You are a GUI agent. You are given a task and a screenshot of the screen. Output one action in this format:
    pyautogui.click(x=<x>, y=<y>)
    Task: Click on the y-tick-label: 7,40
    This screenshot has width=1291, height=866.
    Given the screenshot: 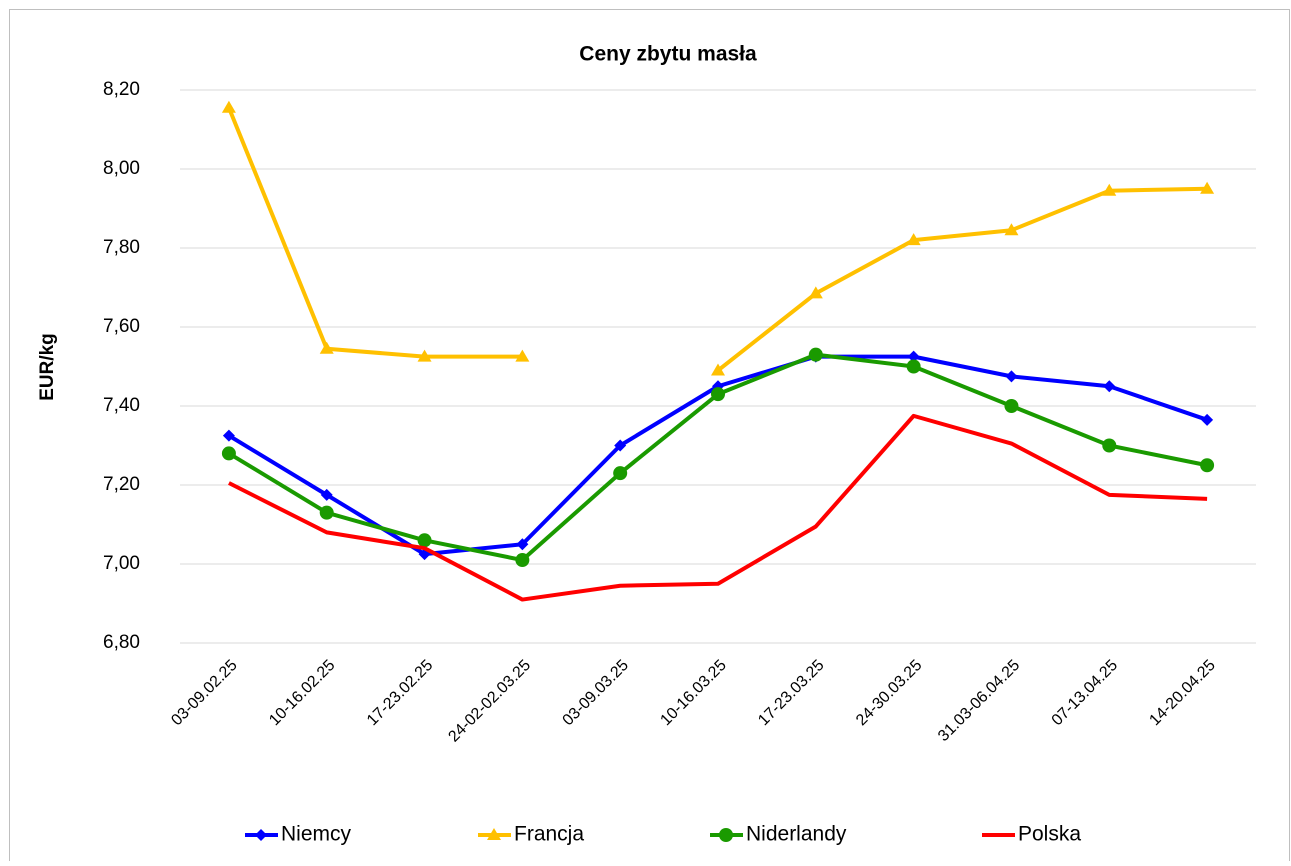 What is the action you would take?
    pyautogui.click(x=121, y=405)
    